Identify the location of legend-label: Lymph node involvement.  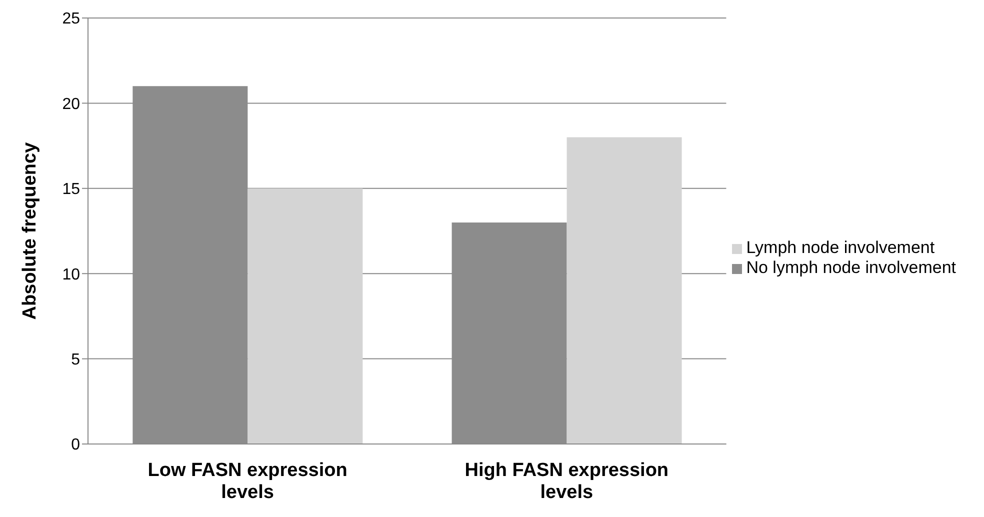
(840, 247).